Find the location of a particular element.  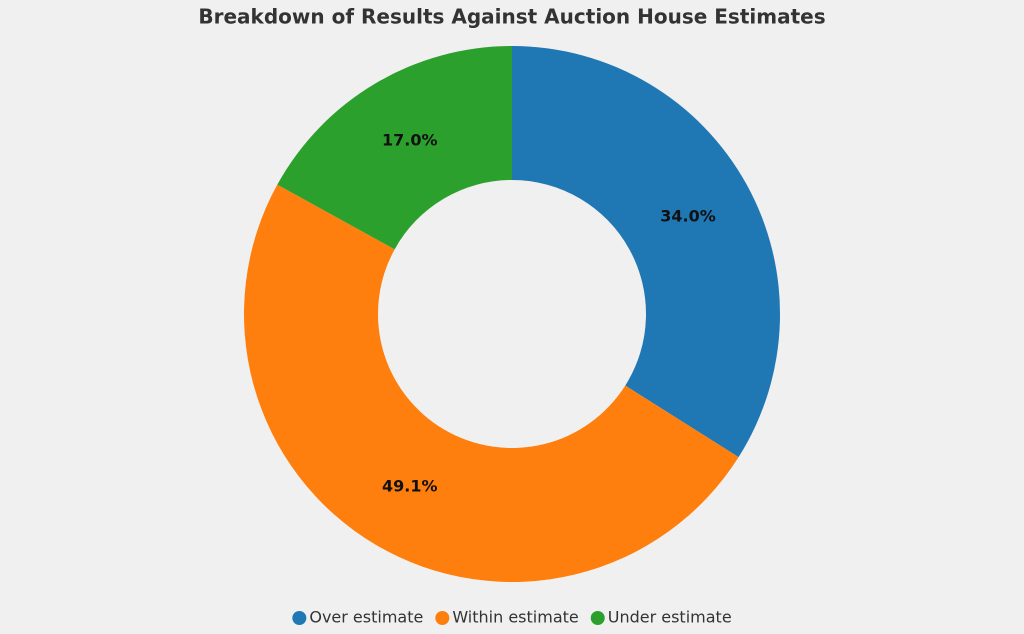

donut-slice is located at coordinates (394, 148).